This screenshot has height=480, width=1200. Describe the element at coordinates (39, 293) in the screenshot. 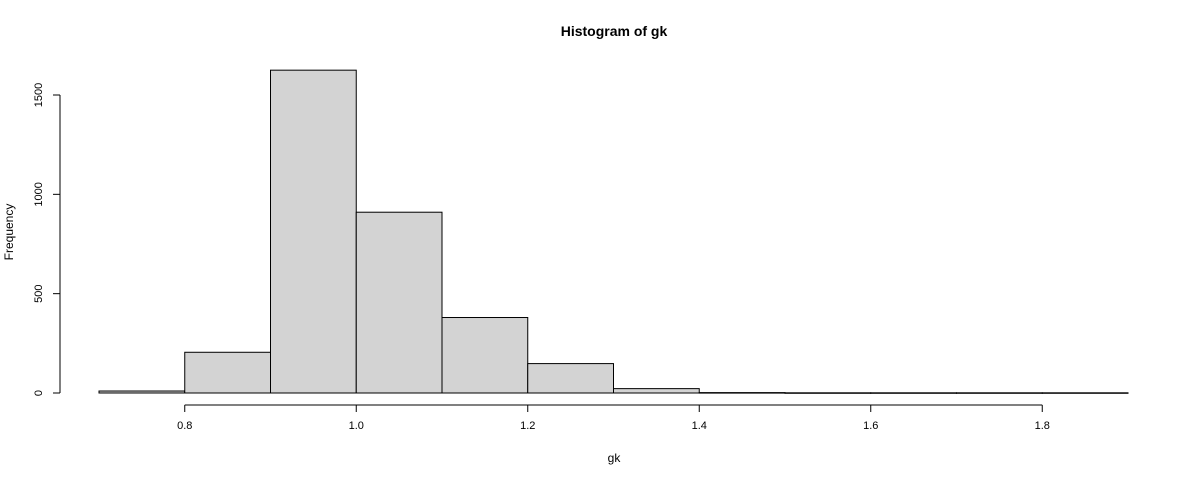

I see `y-tick-label: 500` at that location.